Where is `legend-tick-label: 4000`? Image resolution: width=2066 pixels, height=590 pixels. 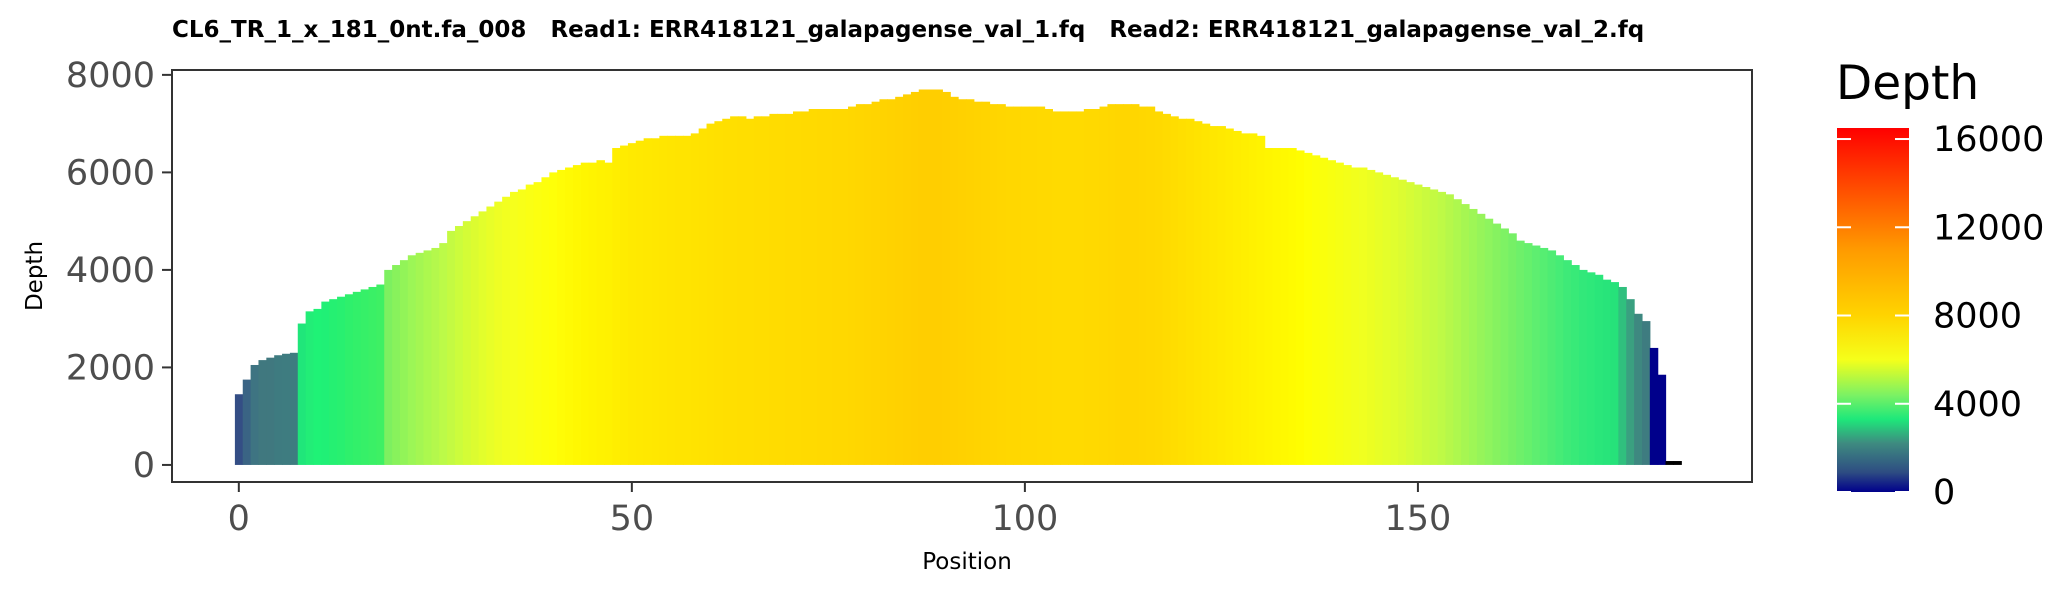 legend-tick-label: 4000 is located at coordinates (1977, 405).